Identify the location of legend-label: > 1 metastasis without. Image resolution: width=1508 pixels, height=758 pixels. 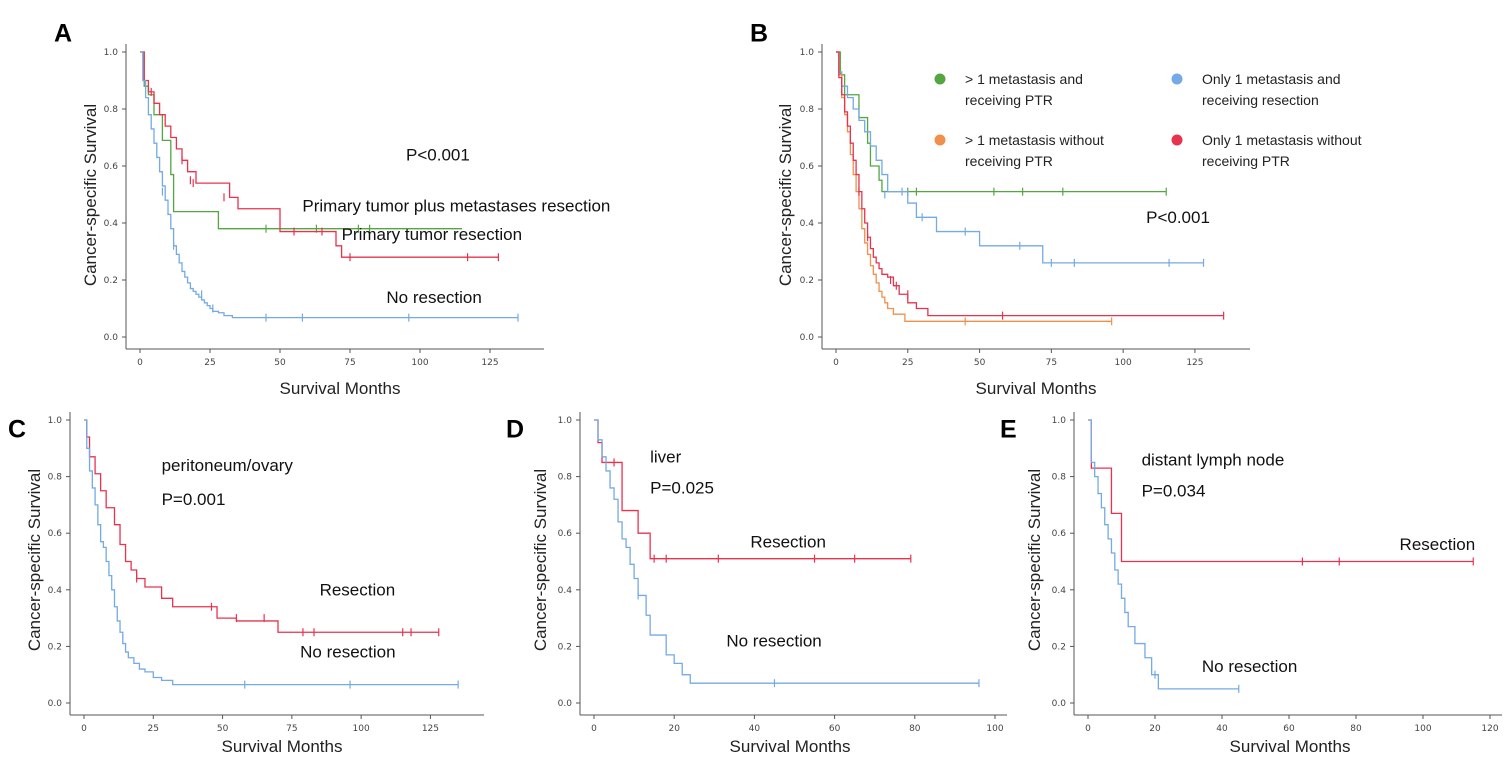
(1034, 140).